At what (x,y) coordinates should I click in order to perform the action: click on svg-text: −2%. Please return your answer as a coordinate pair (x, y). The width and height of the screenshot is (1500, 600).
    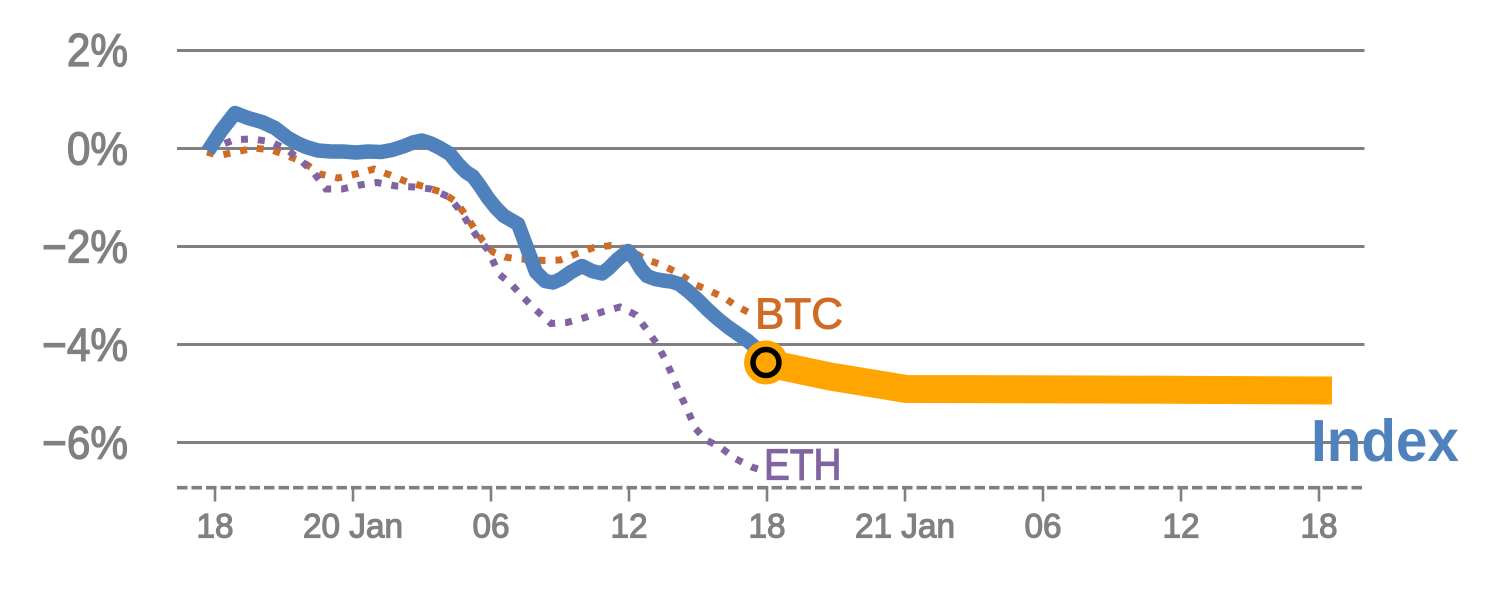
    Looking at the image, I should click on (85, 247).